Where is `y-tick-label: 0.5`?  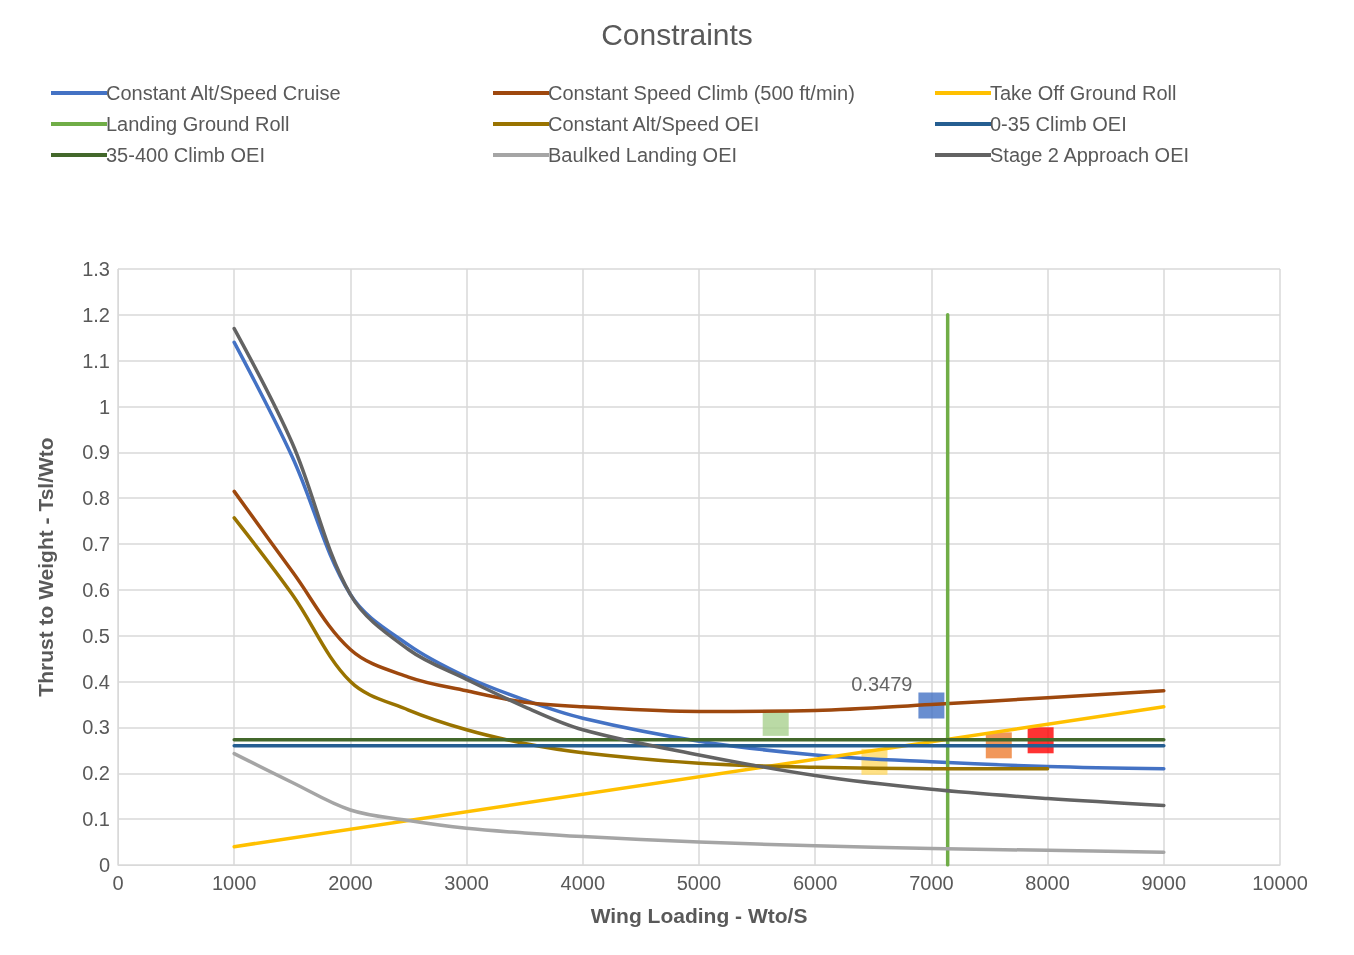
y-tick-label: 0.5 is located at coordinates (96, 635).